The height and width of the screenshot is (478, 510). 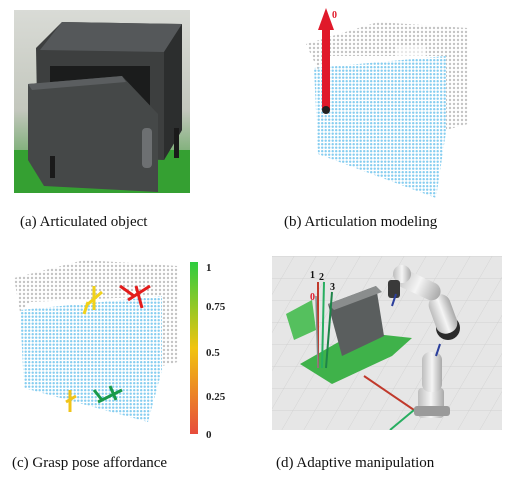 I want to click on axis-label-1: 1, so click(x=312, y=275).